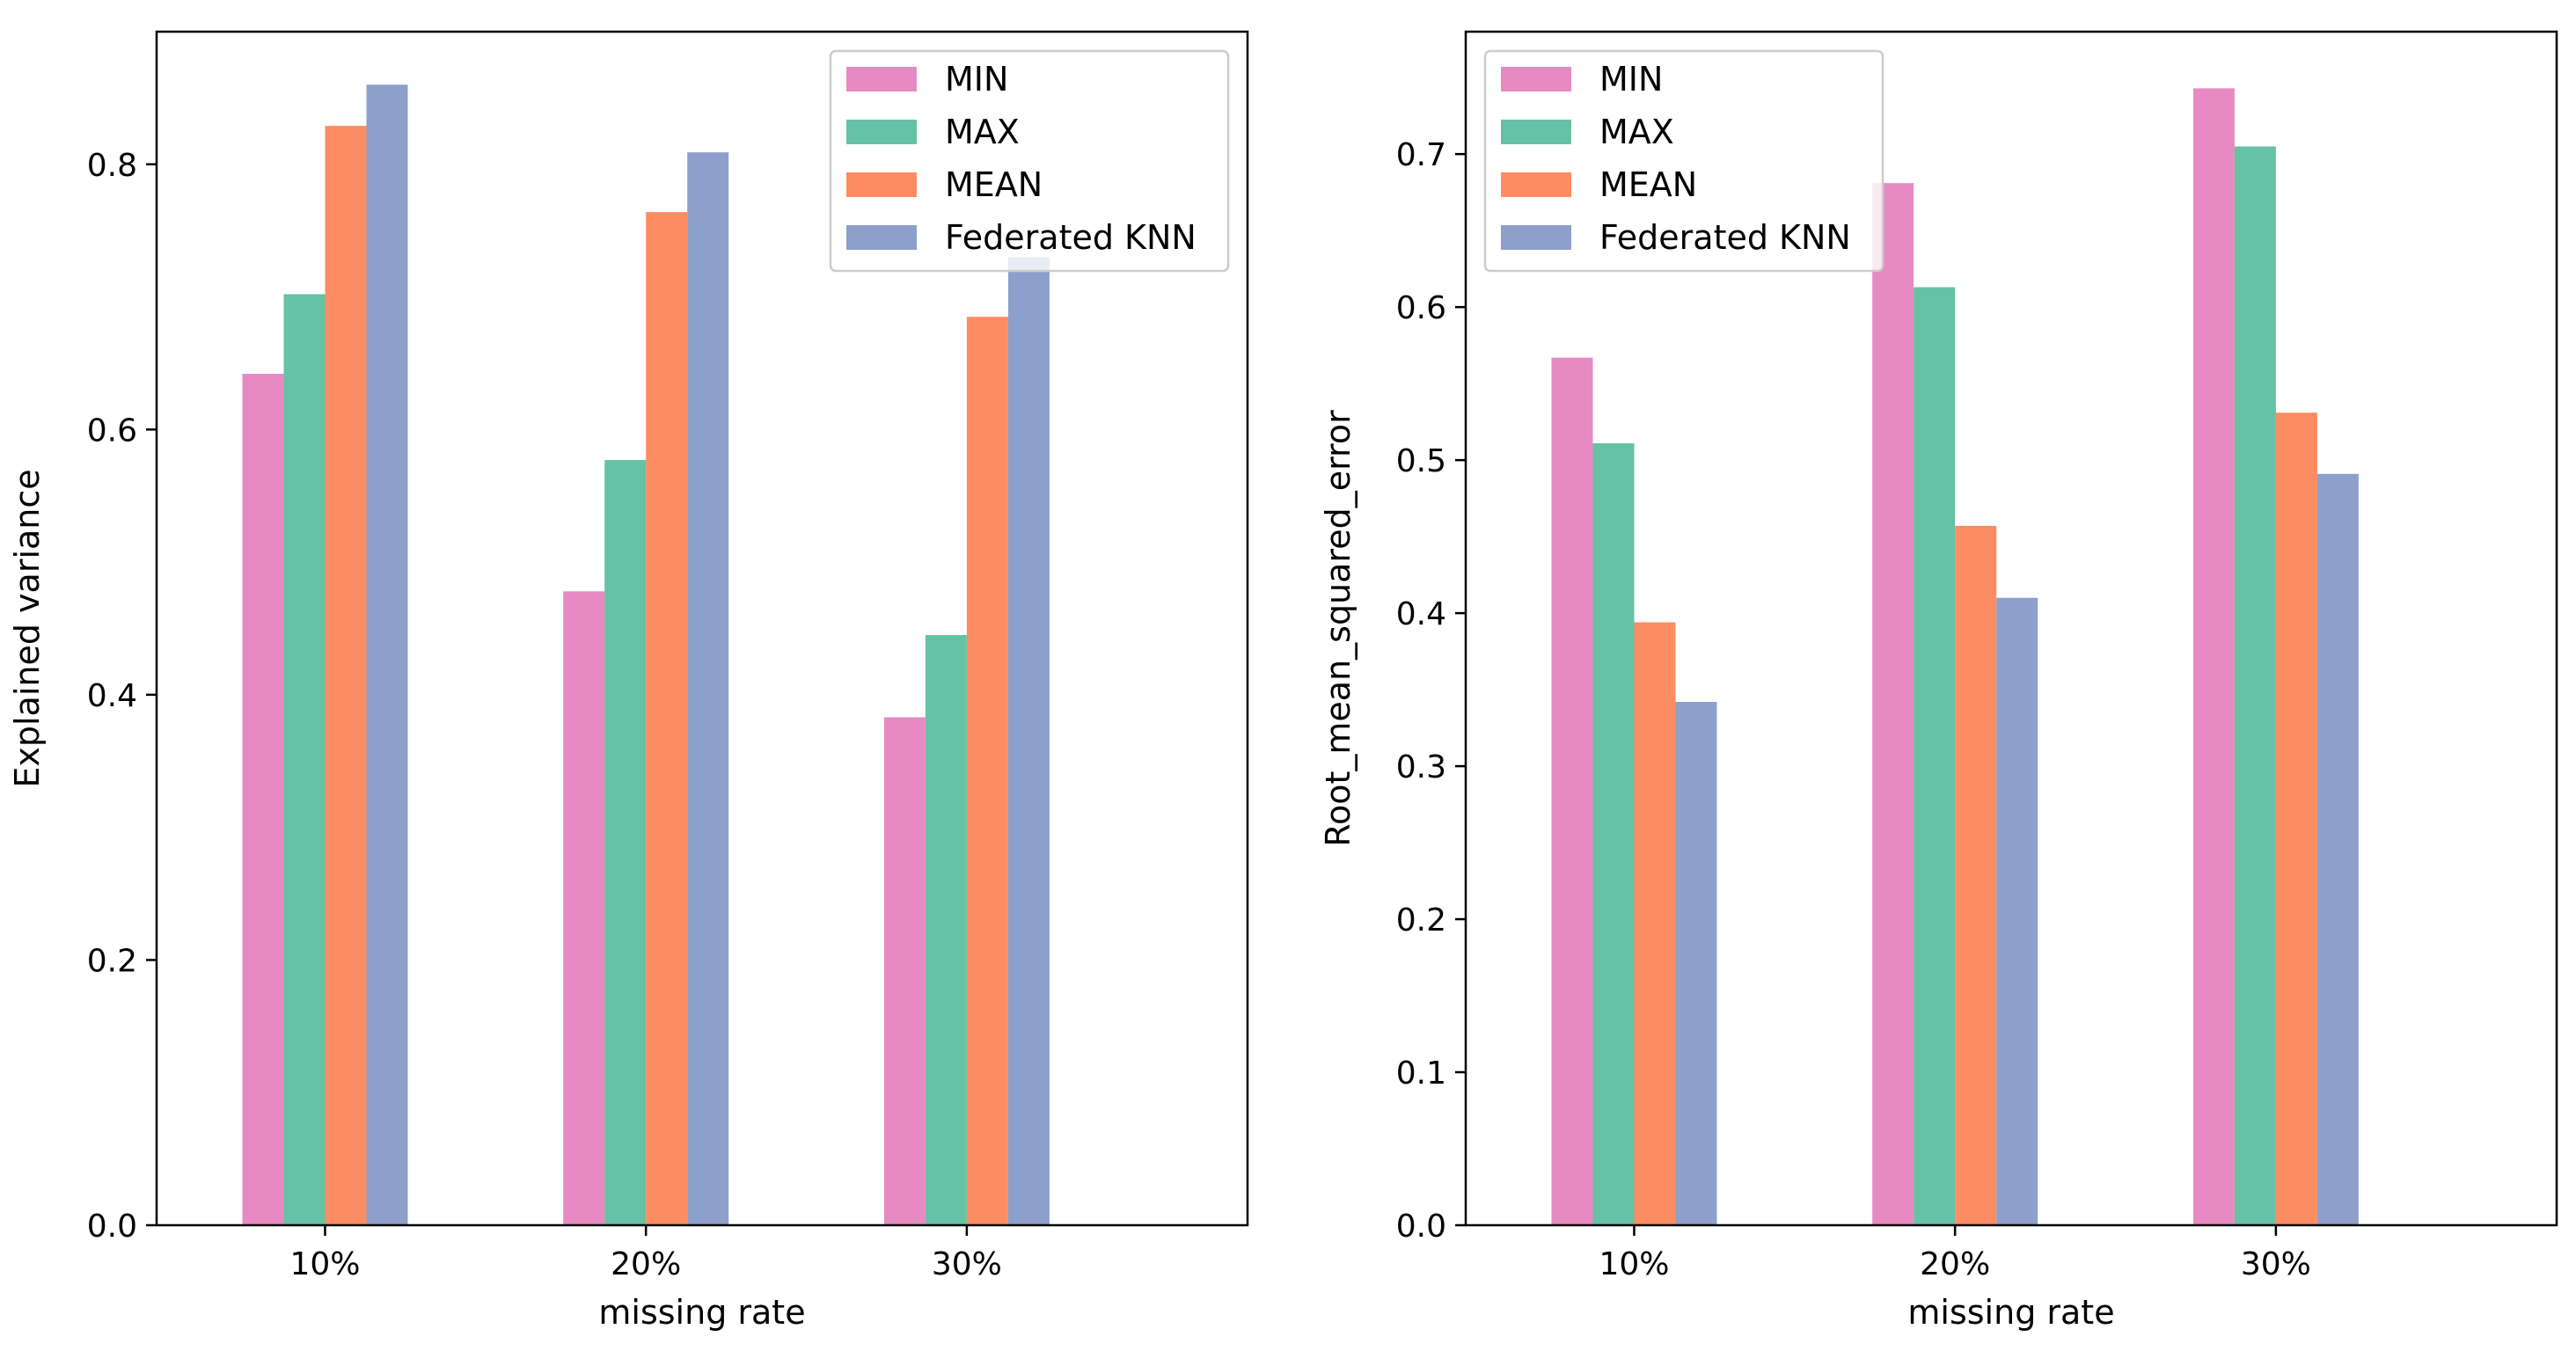 The image size is (2576, 1351). Describe the element at coordinates (1421, 461) in the screenshot. I see `y-tick-label: 0.5` at that location.